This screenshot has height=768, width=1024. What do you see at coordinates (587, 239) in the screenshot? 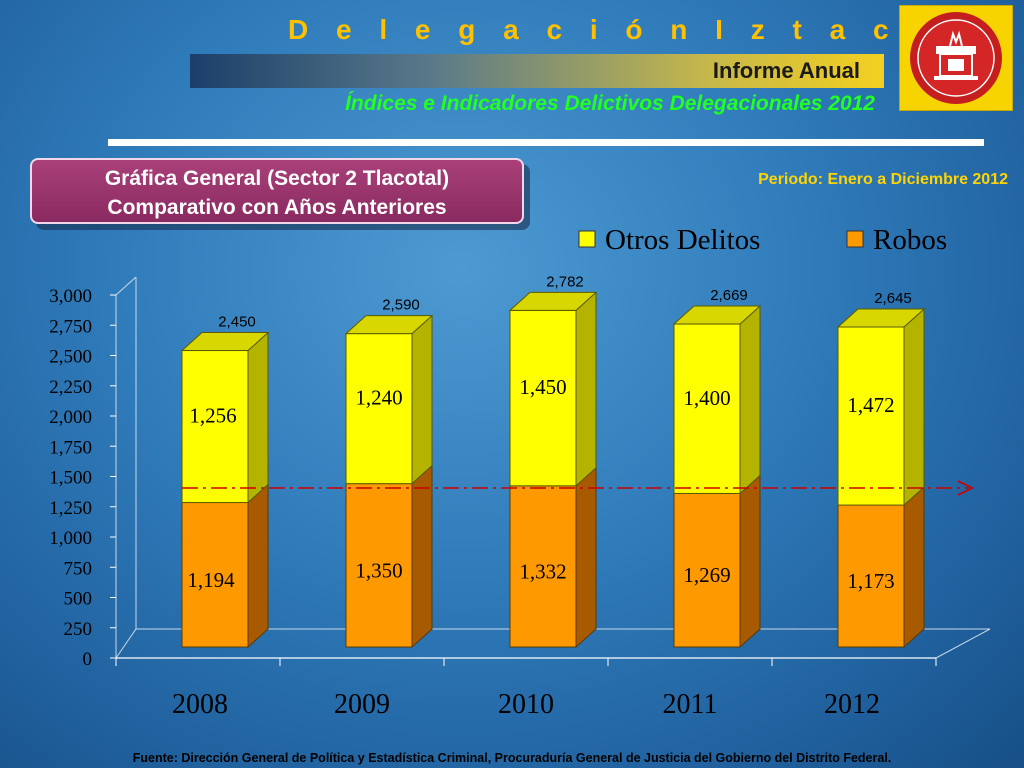
I see `legend-swatch-otros` at bounding box center [587, 239].